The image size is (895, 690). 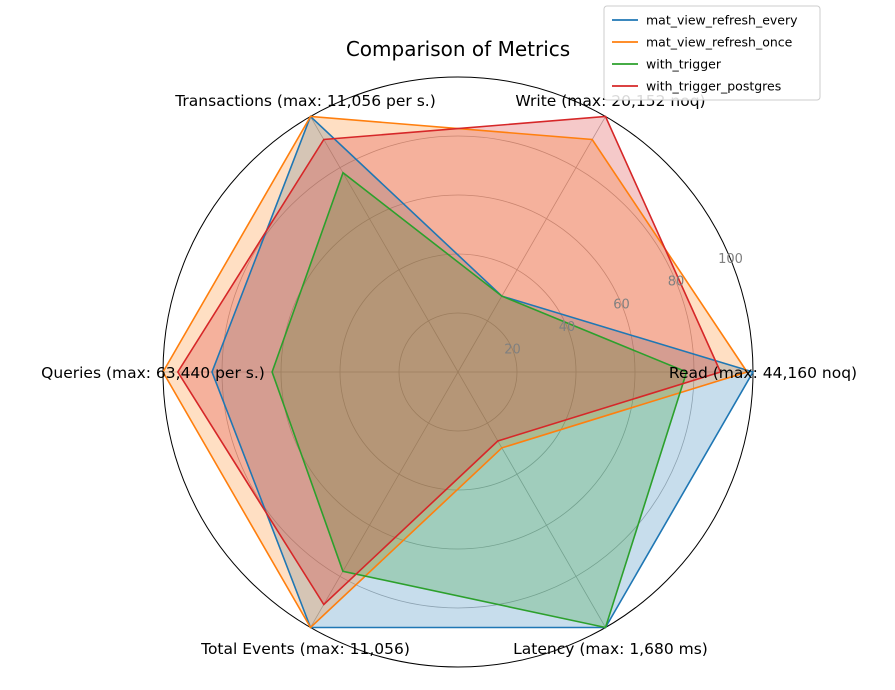 I want to click on ring-gridline, so click(x=458, y=372).